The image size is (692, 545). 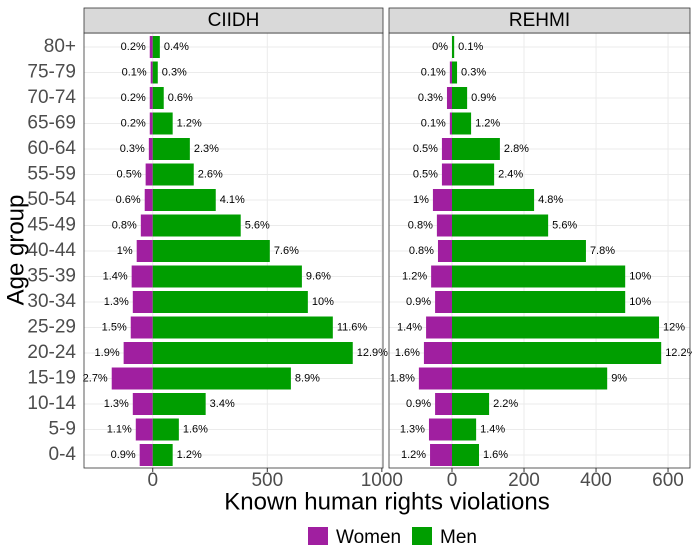 I want to click on data-label: 0.8%, so click(x=421, y=251).